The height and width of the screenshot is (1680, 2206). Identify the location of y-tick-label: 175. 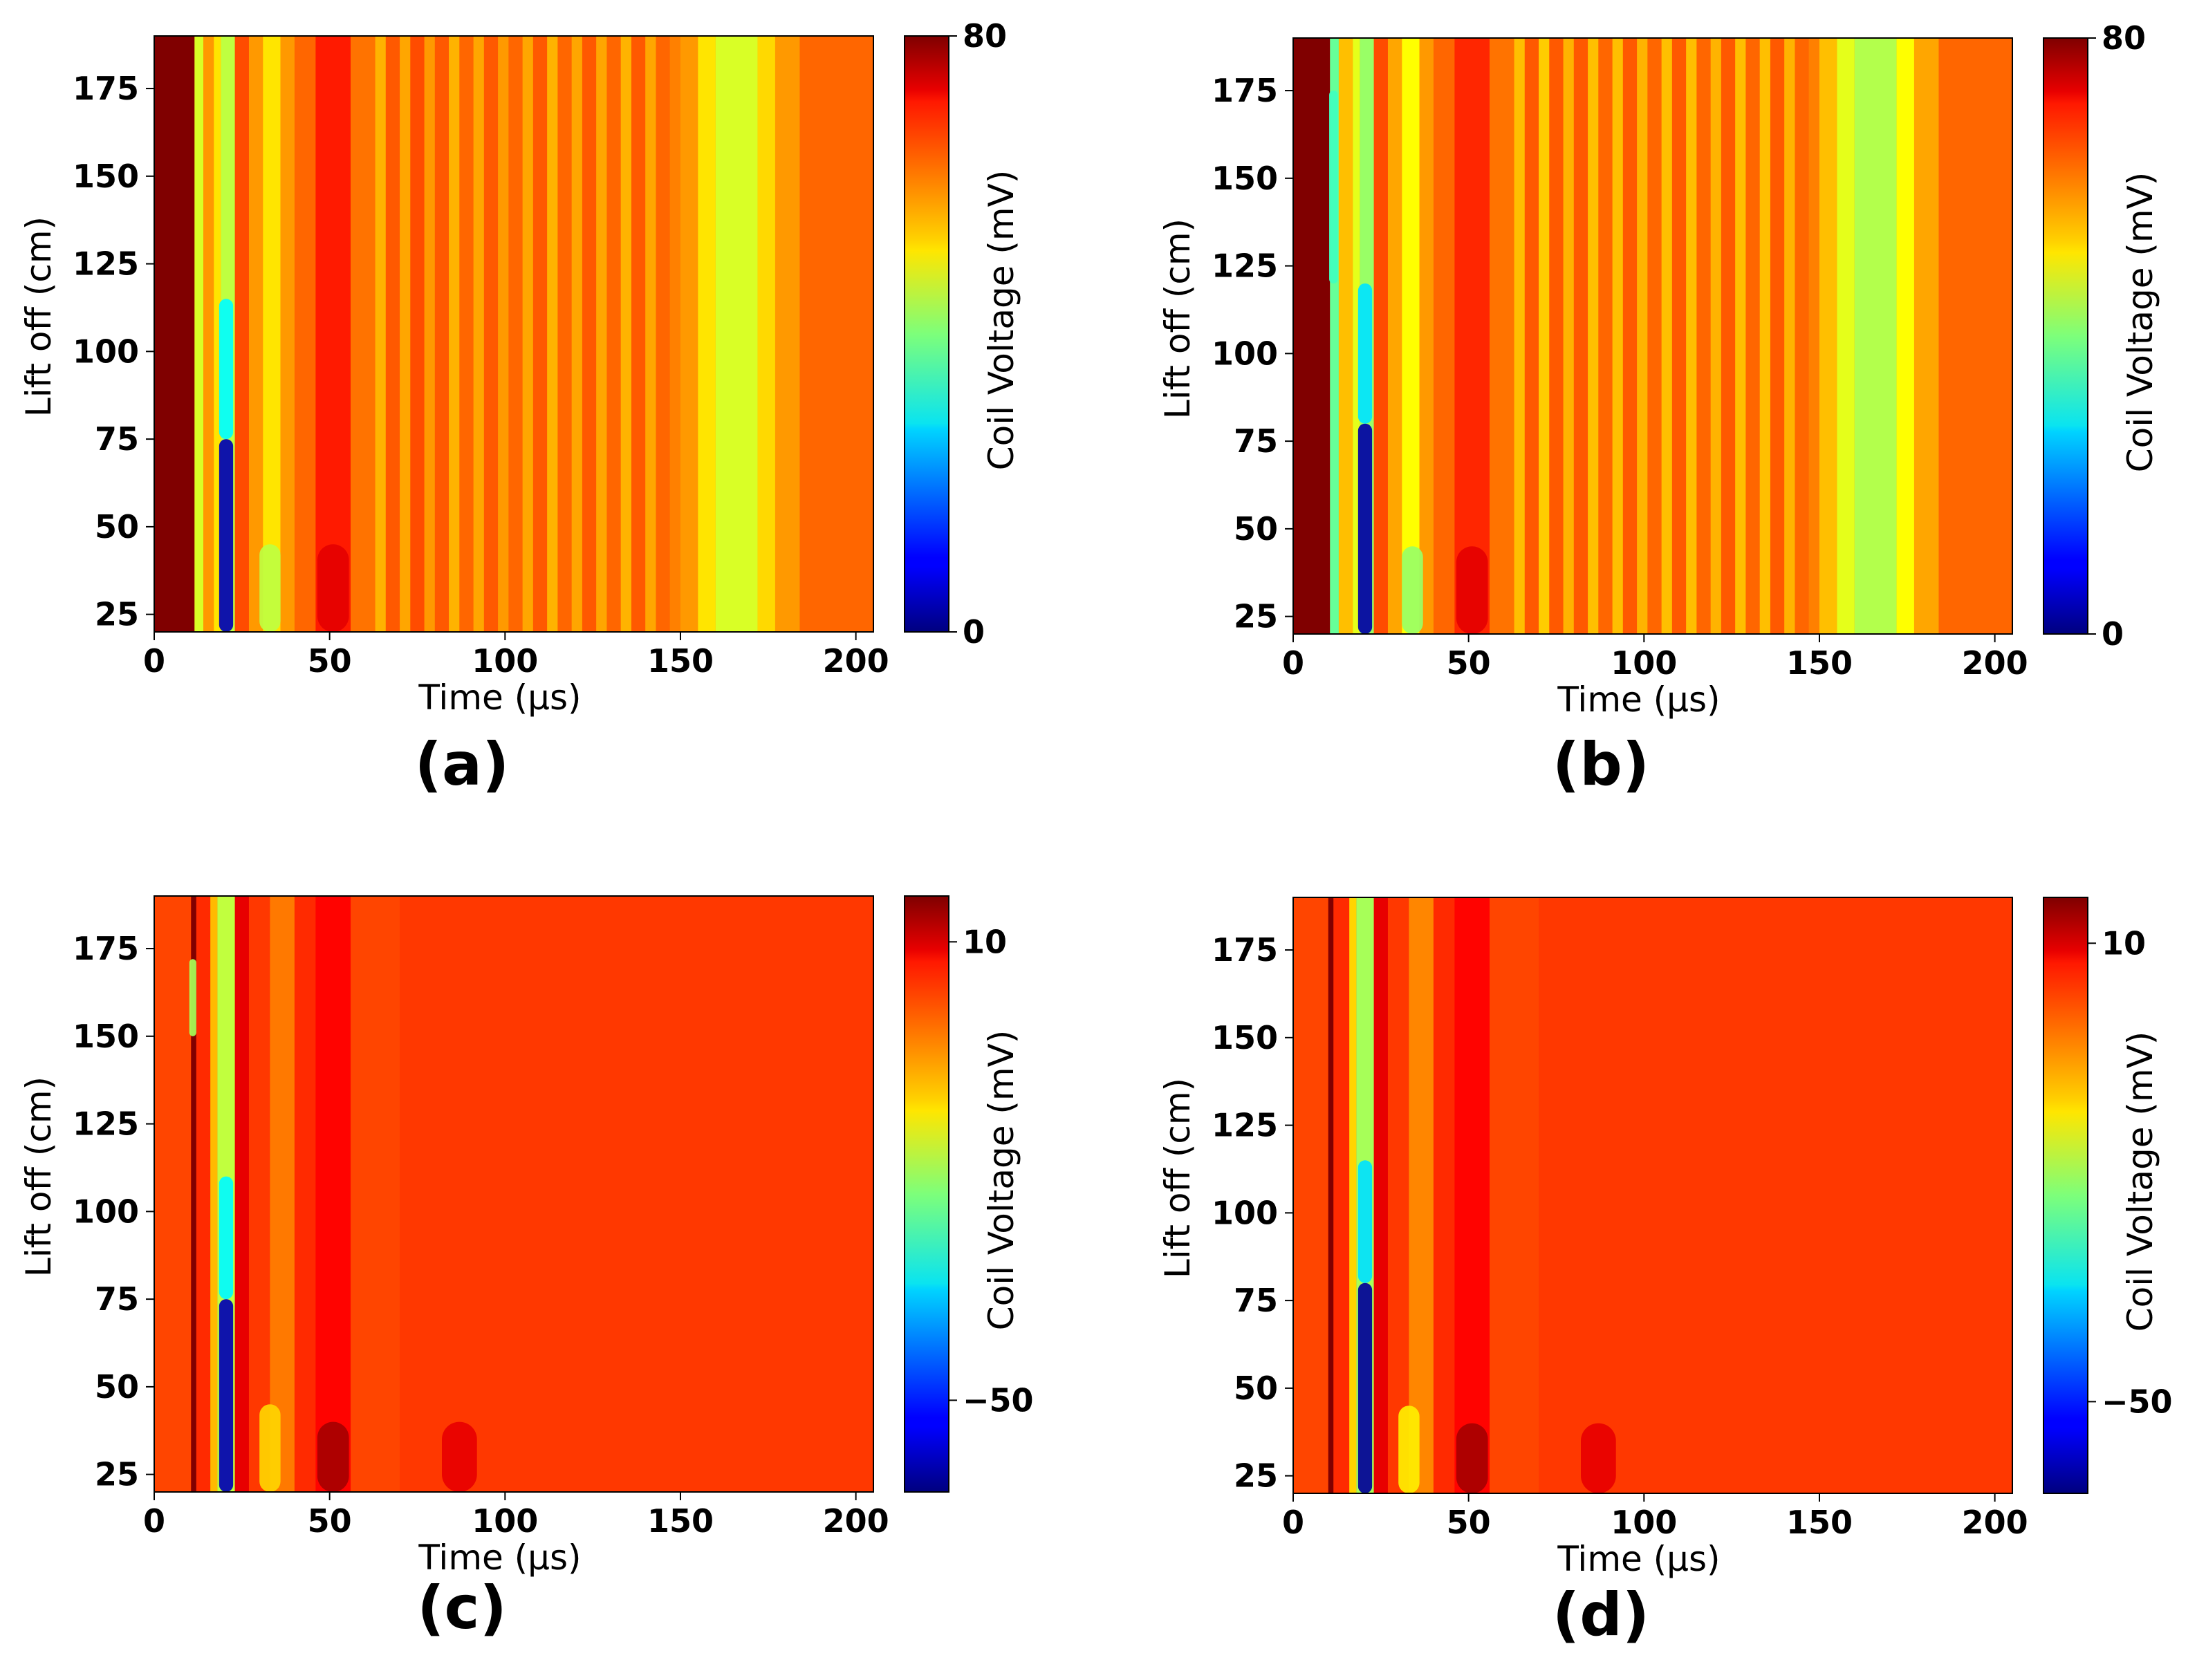
(106, 948).